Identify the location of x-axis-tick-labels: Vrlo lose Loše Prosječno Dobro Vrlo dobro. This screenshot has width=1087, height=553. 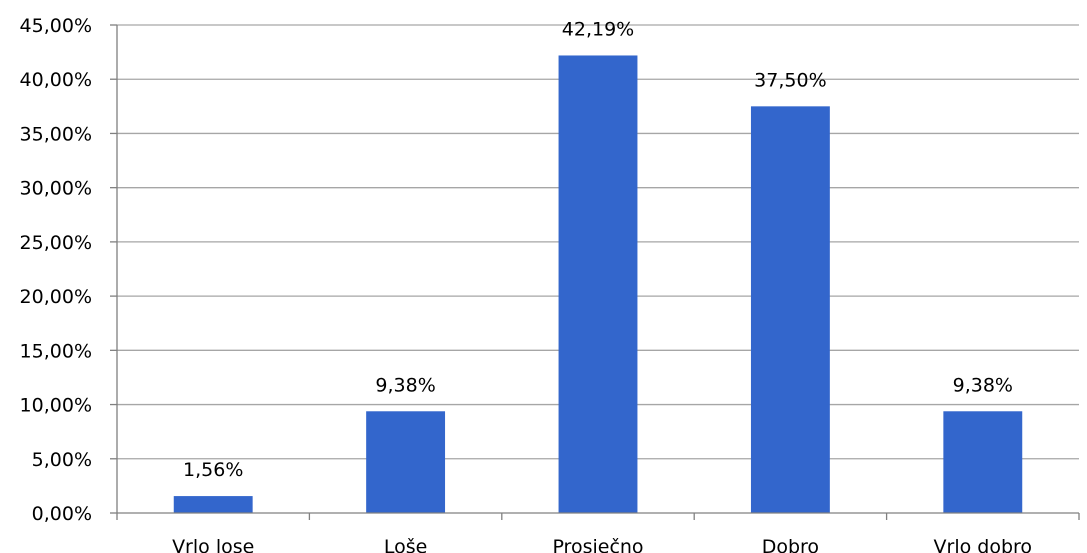
(602, 544).